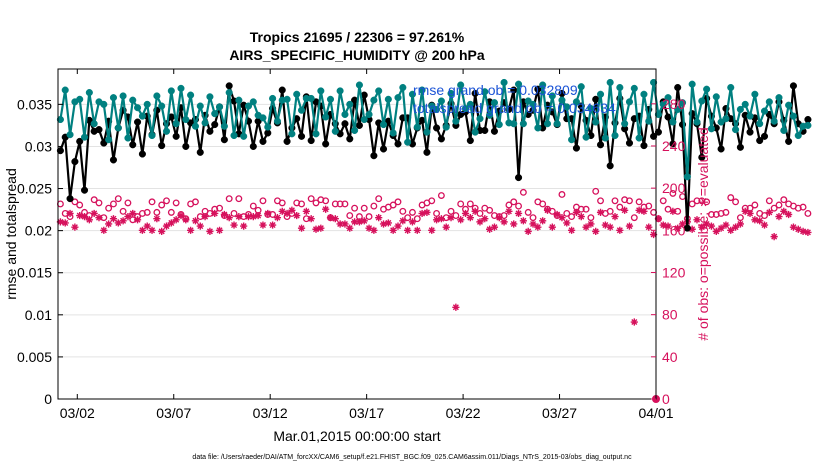 The image size is (830, 470). What do you see at coordinates (38, 231) in the screenshot?
I see `y-tick-label: 0.02` at bounding box center [38, 231].